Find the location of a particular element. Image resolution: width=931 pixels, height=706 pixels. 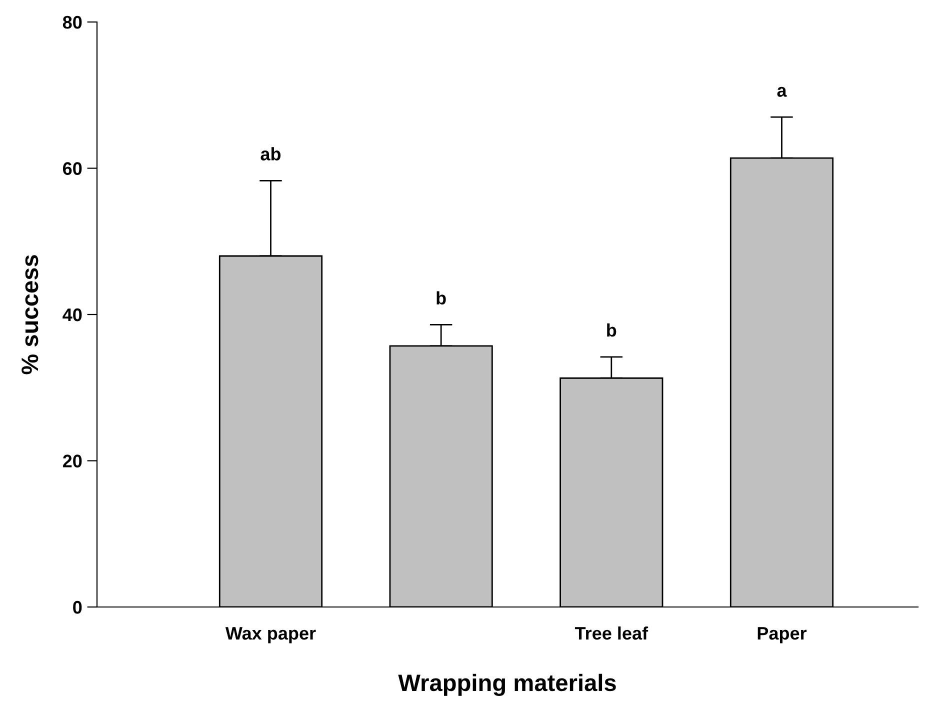

x-tick-label: Paper is located at coordinates (782, 635).